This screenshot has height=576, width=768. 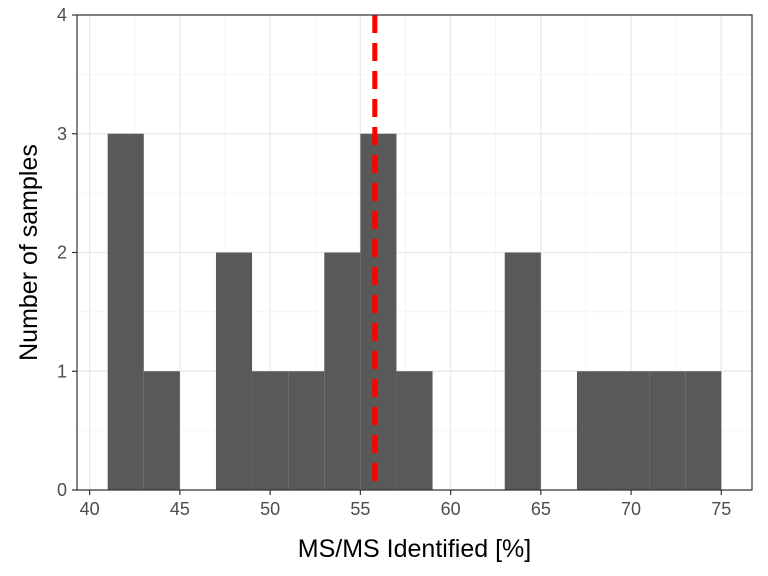 What do you see at coordinates (62, 134) in the screenshot?
I see `y-tick-label: 3` at bounding box center [62, 134].